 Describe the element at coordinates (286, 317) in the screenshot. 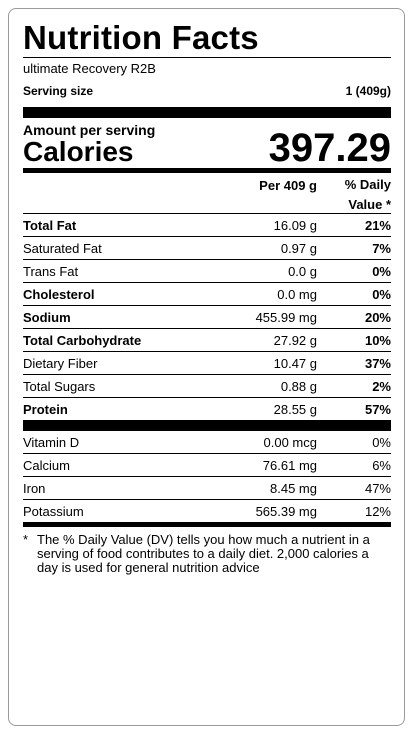

I see `nutrient-amount: 455.99 mg` at that location.